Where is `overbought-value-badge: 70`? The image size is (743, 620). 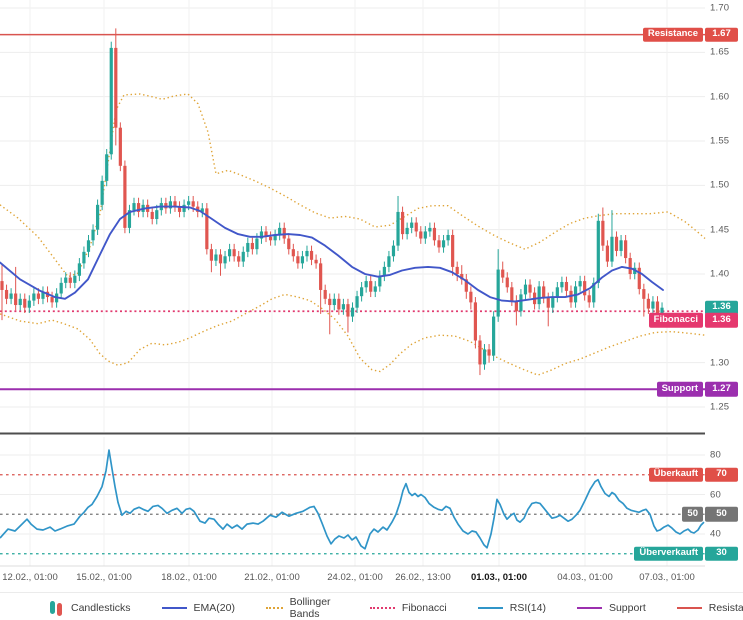
overbought-value-badge: 70 is located at coordinates (721, 474).